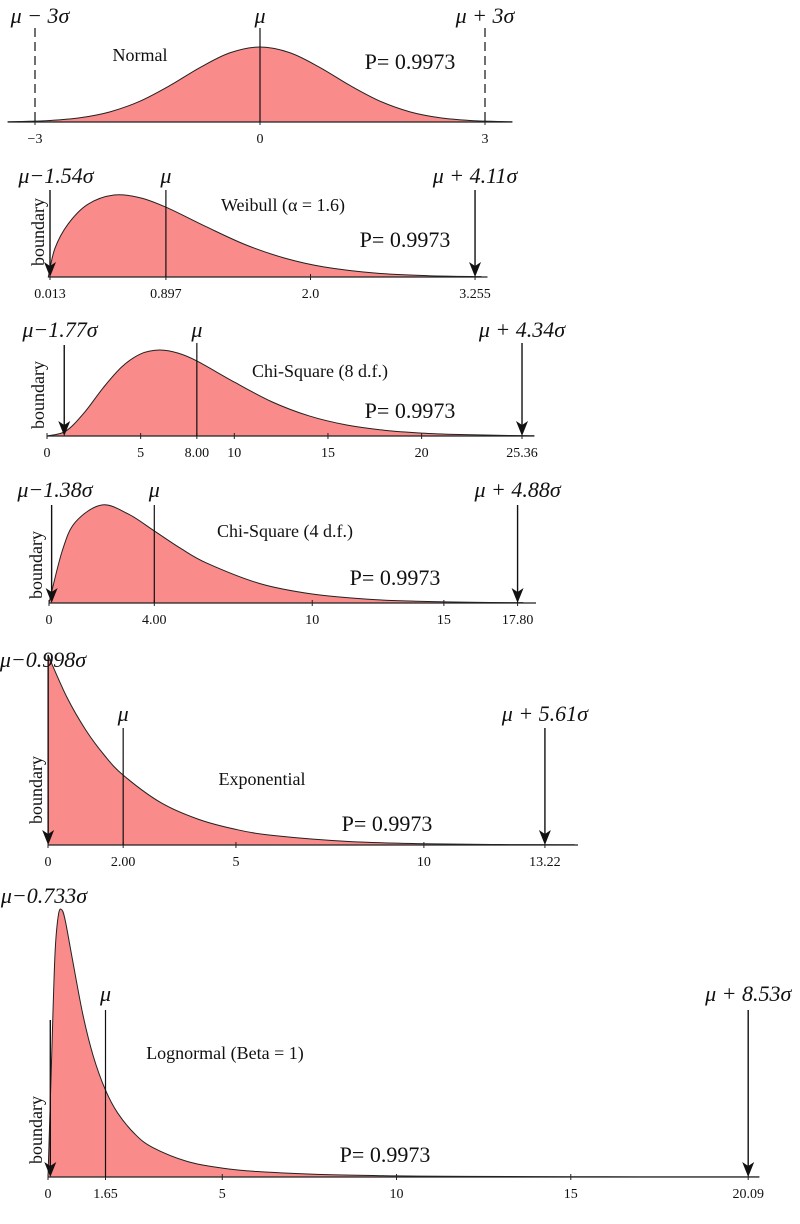 The height and width of the screenshot is (1224, 800). Describe the element at coordinates (748, 993) in the screenshot. I see `upper-label: μ + 8.53σ` at that location.